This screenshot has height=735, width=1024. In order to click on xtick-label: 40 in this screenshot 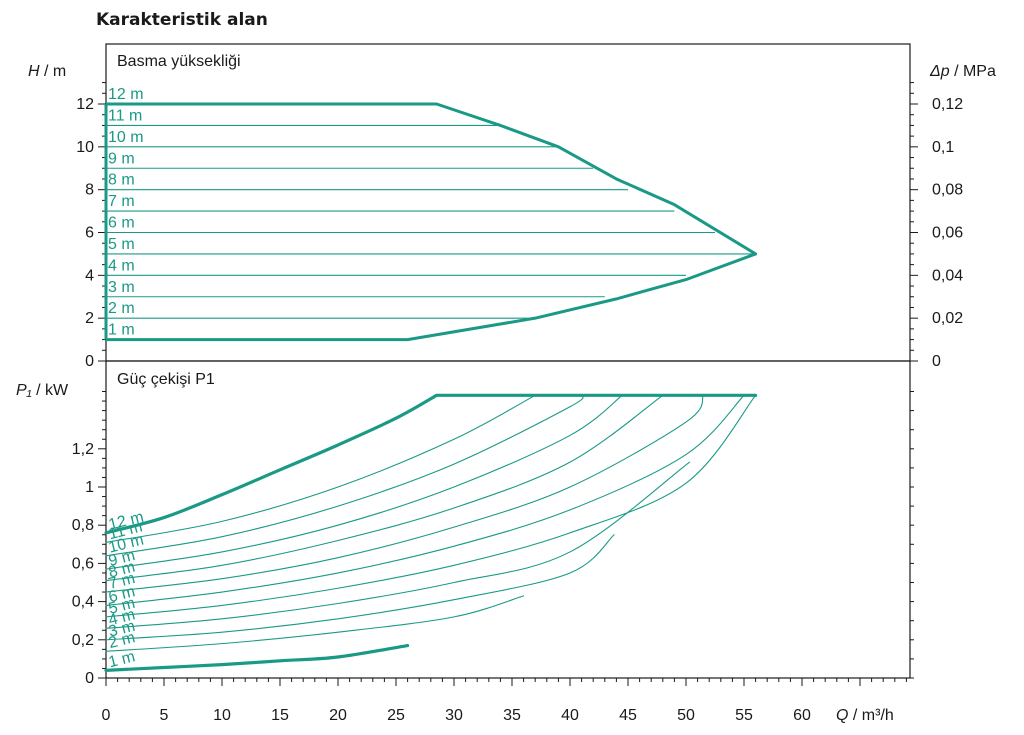, I will do `click(570, 715)`.